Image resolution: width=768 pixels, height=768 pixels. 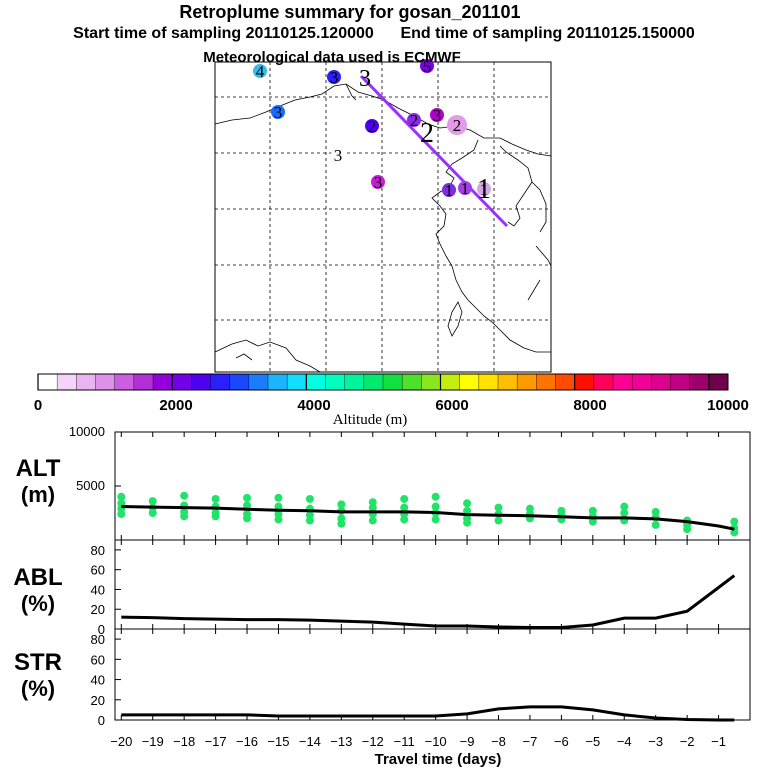 I want to click on alt-ytick-10000: 10000, so click(x=87, y=431).